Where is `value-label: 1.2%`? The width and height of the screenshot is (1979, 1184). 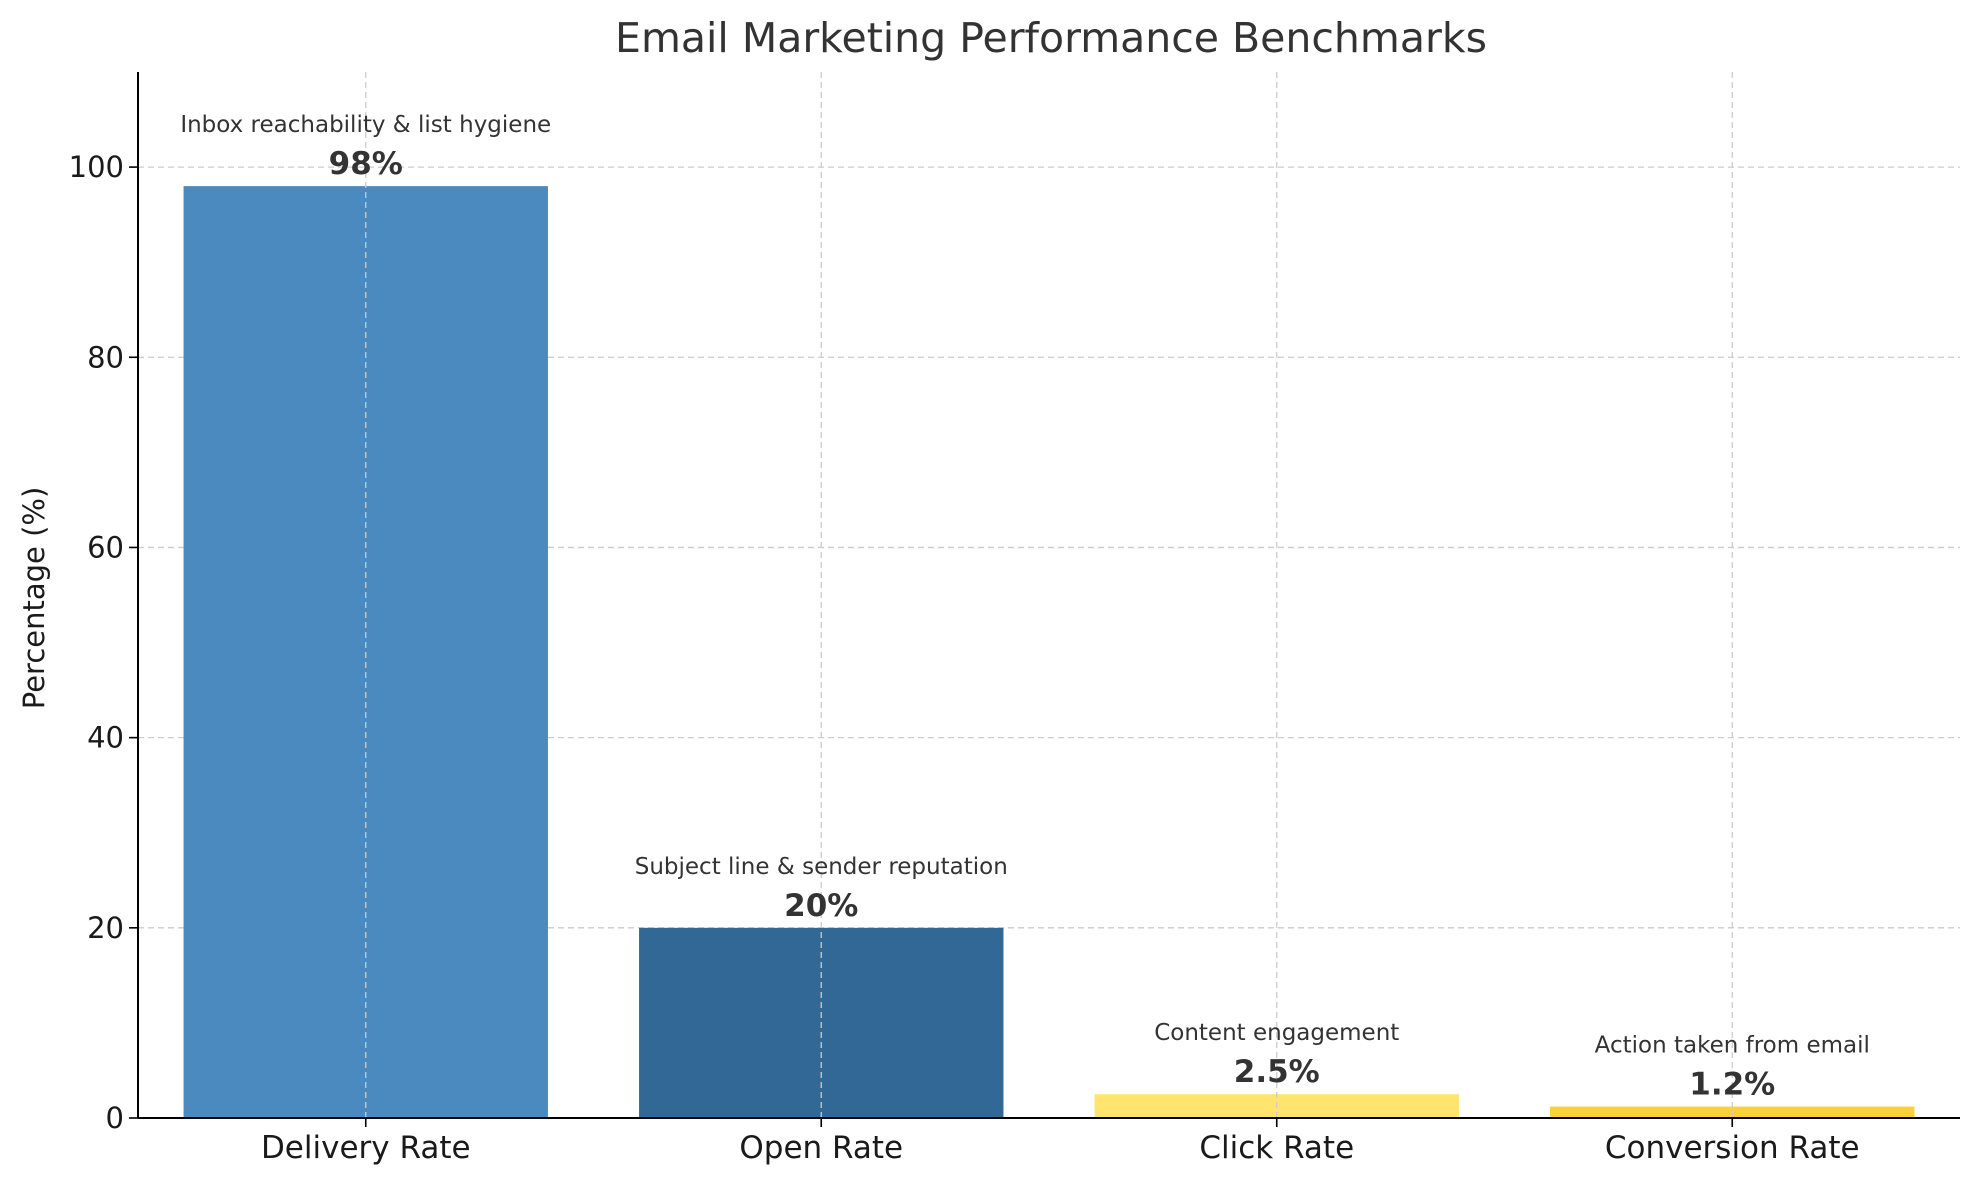
value-label: 1.2% is located at coordinates (1732, 1085).